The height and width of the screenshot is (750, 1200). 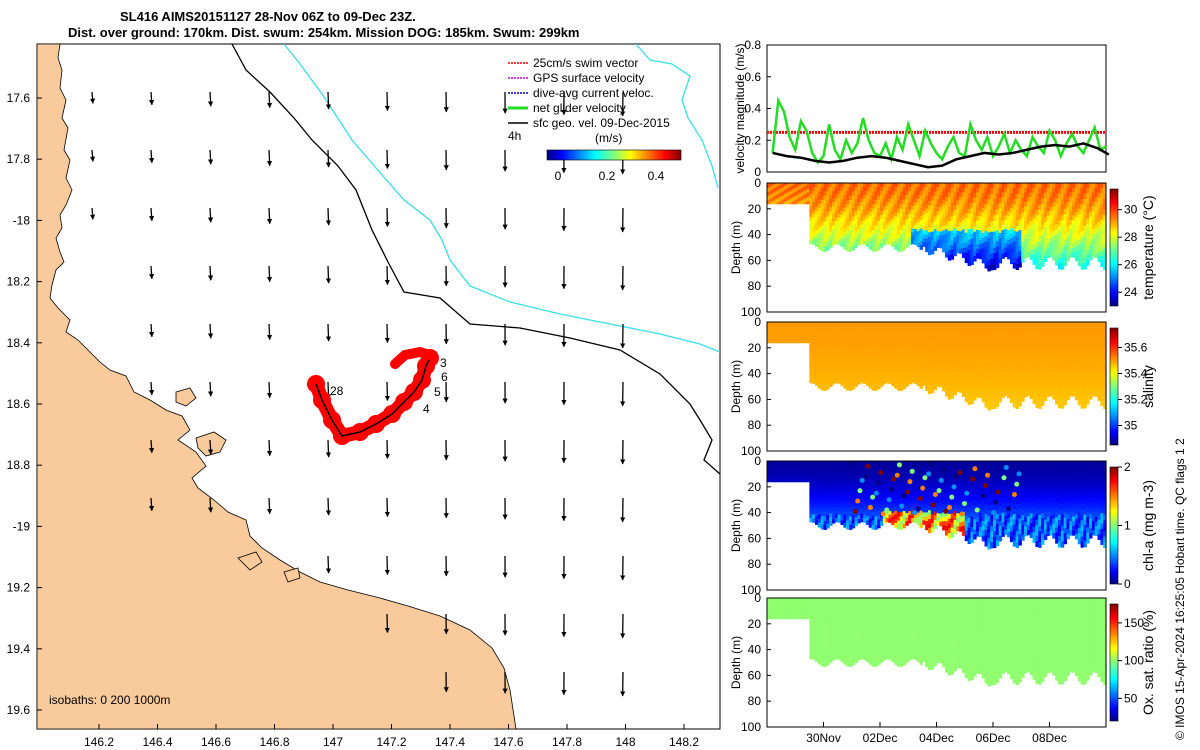 What do you see at coordinates (92, 213) in the screenshot?
I see `current-vector` at bounding box center [92, 213].